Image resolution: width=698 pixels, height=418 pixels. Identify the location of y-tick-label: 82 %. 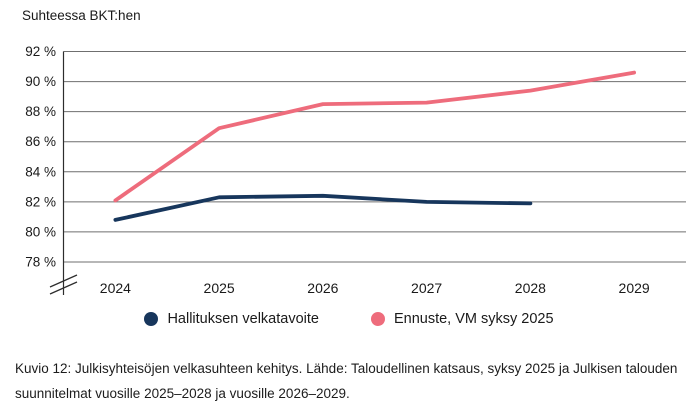
(40, 201).